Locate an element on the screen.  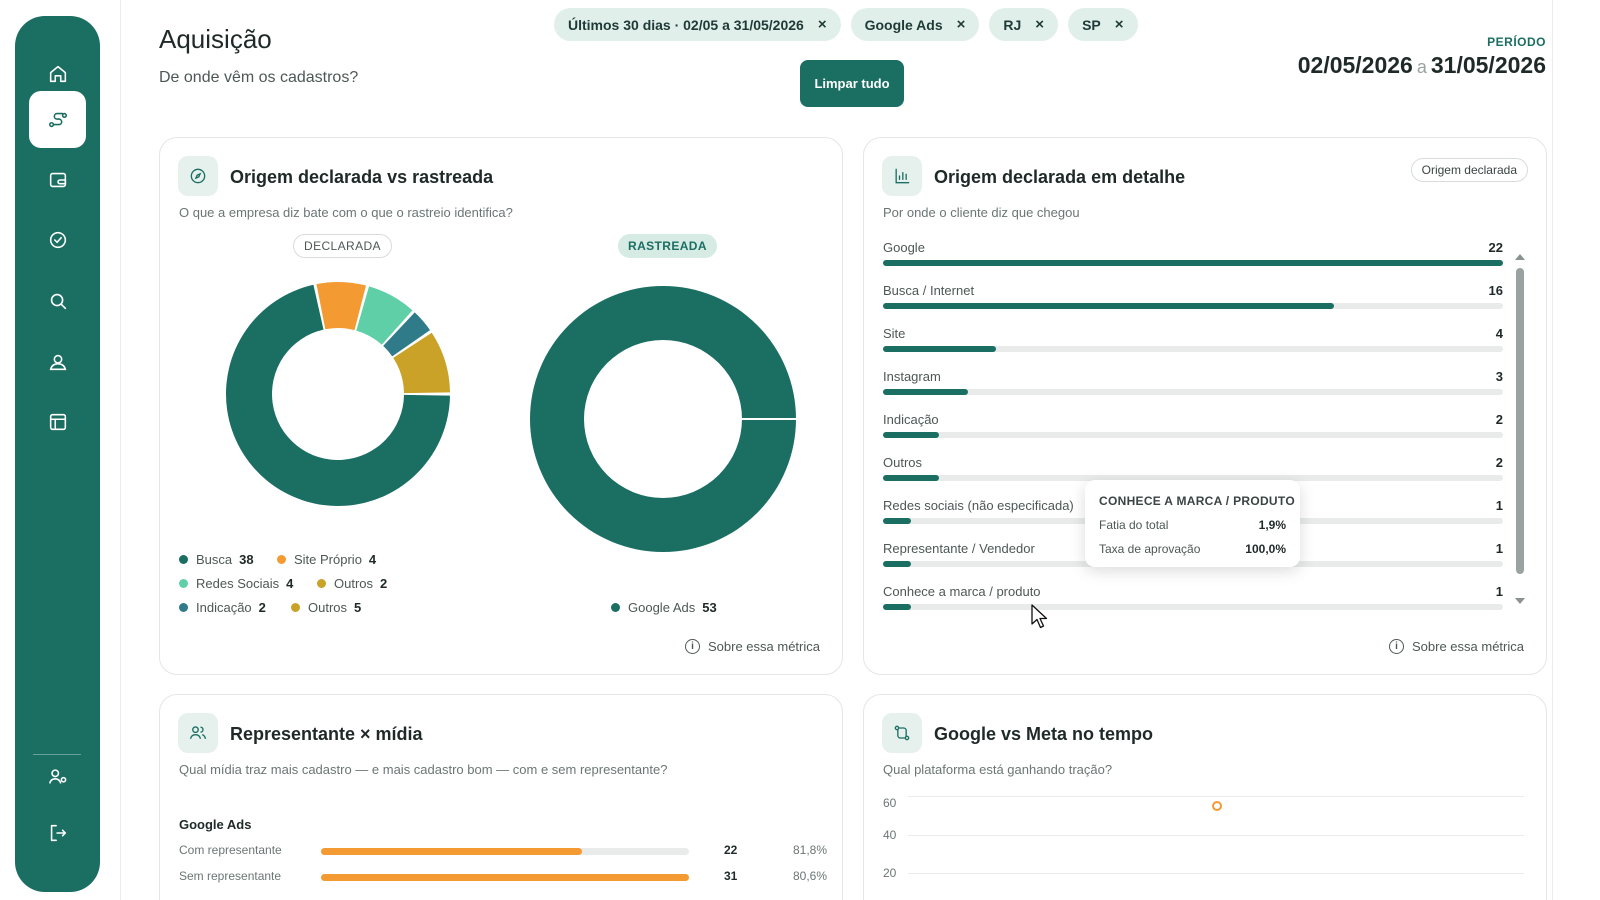
tooltip-row: Taxa de aprovação 100,0% is located at coordinates (1192, 549).